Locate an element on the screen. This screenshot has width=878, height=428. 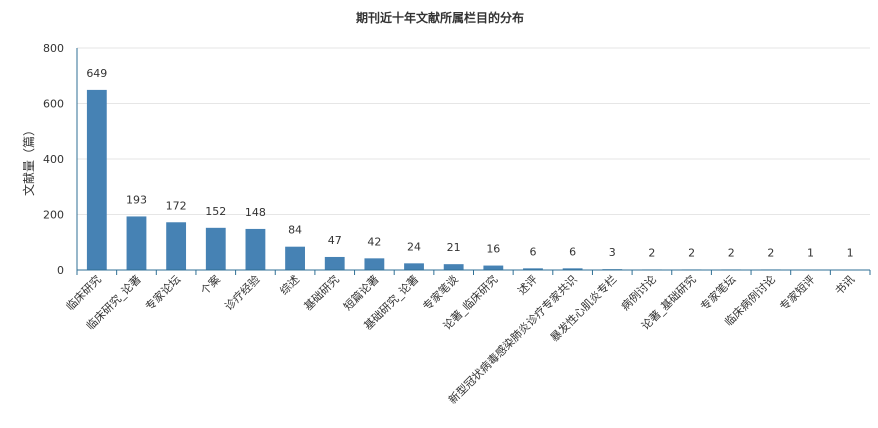
x-tick-label: 临床研究 is located at coordinates (83, 292).